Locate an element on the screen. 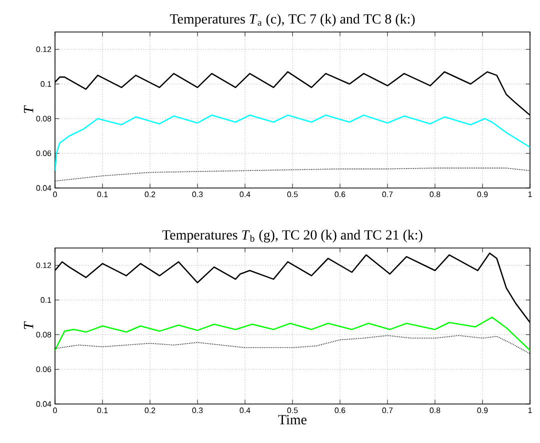  chart-title: Temperatures T$_{b}$ (g), TC 20 (k) and TC 21 (k:) is located at coordinates (292, 236).